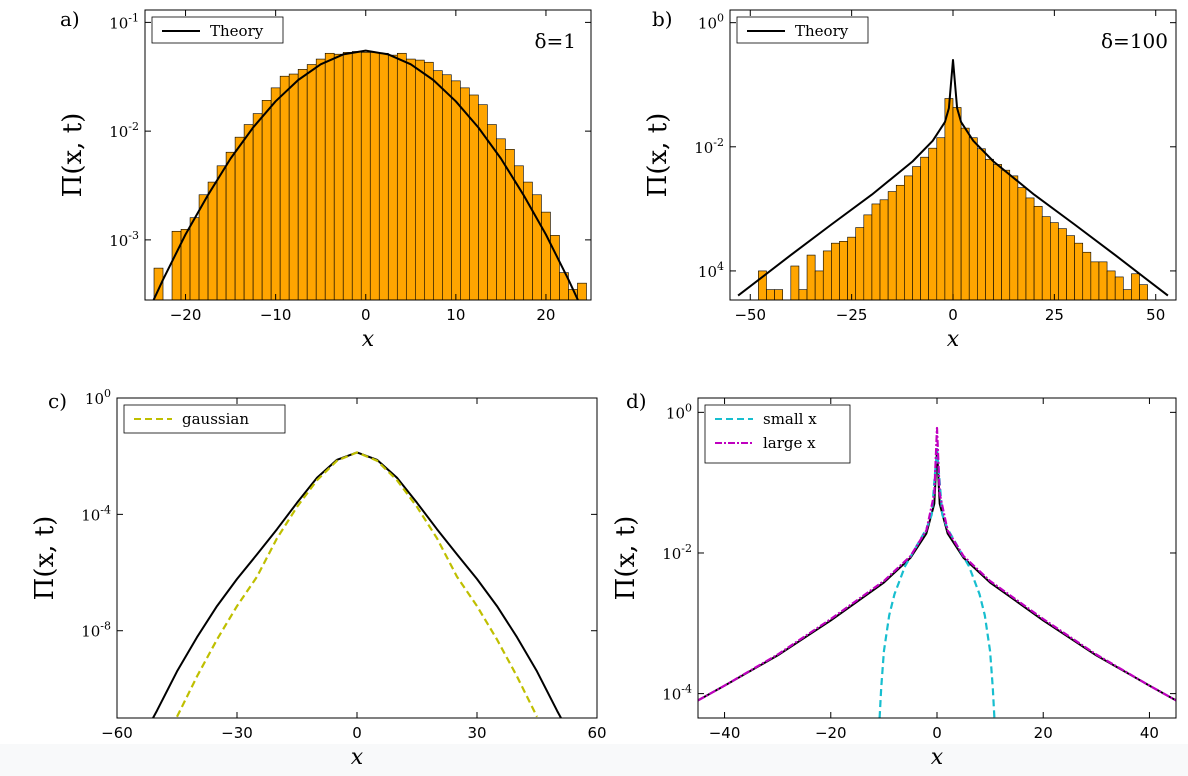 Image resolution: width=1188 pixels, height=776 pixels. What do you see at coordinates (215, 419) in the screenshot?
I see `legend-label: gaussian` at bounding box center [215, 419].